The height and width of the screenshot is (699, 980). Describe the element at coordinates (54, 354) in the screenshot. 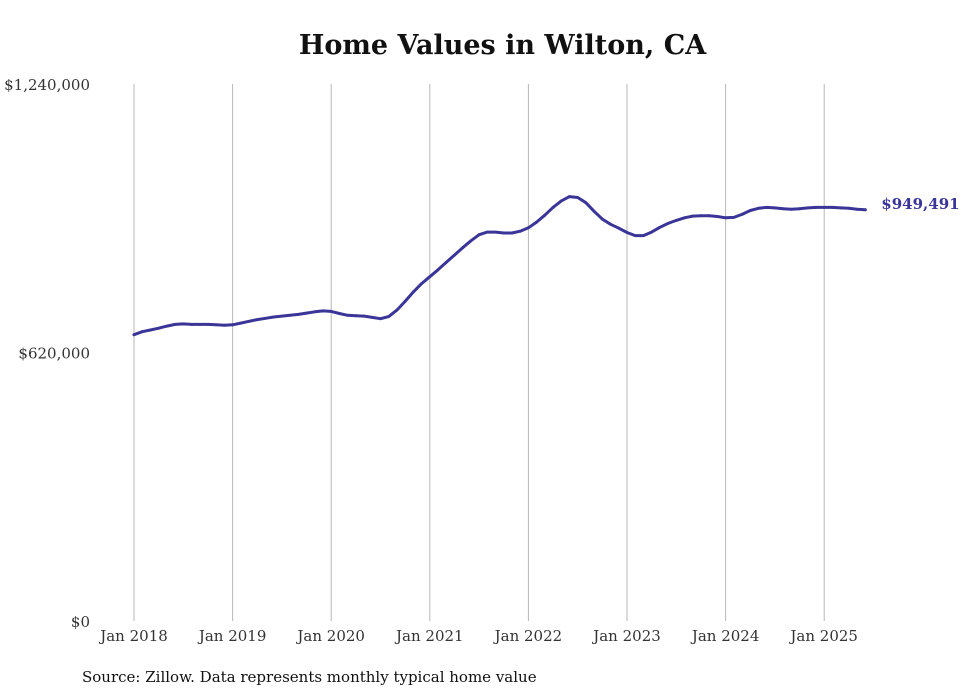

I see `y-tick-label: $620,000` at that location.